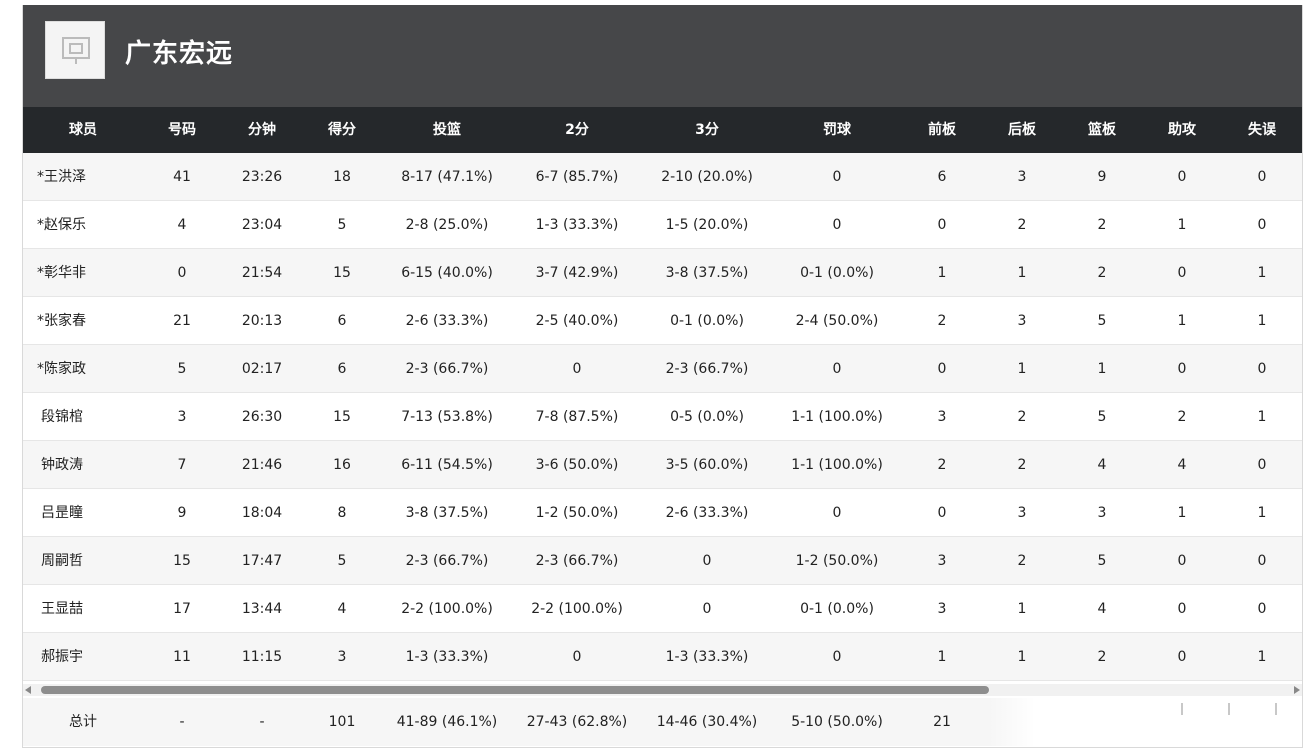 This screenshot has height=756, width=1315. What do you see at coordinates (515, 690) in the screenshot?
I see `scrollbar-thumb` at bounding box center [515, 690].